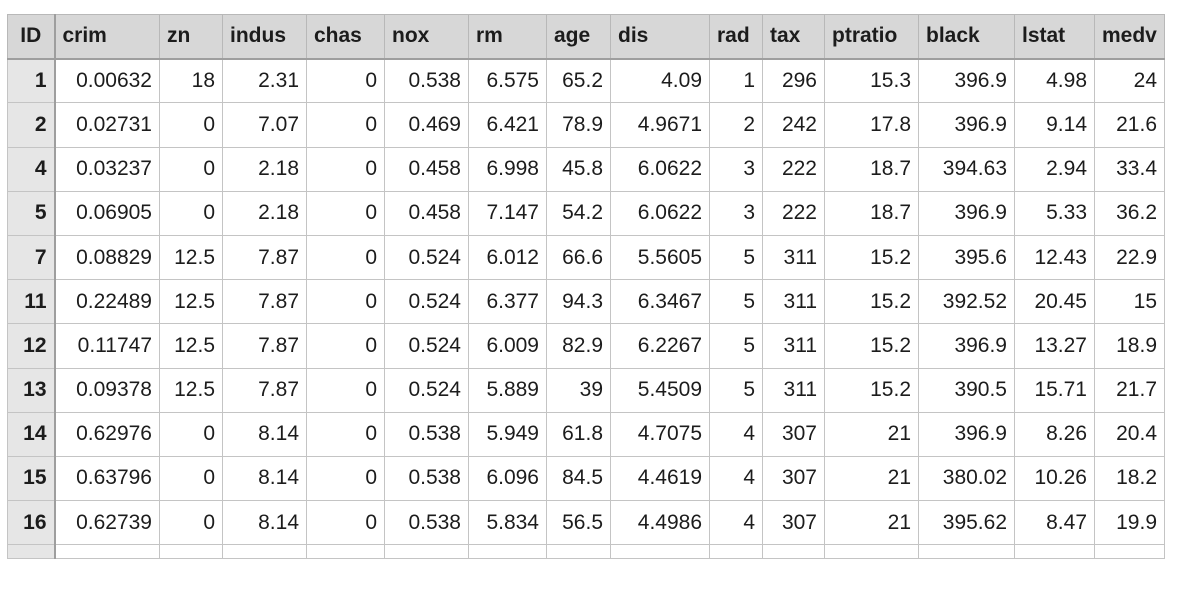  I want to click on table-cell-rad: 2, so click(736, 125).